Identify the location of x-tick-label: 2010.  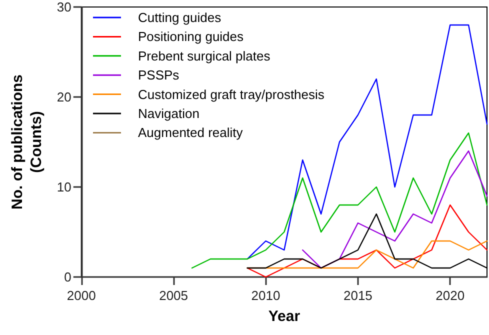
(265, 295).